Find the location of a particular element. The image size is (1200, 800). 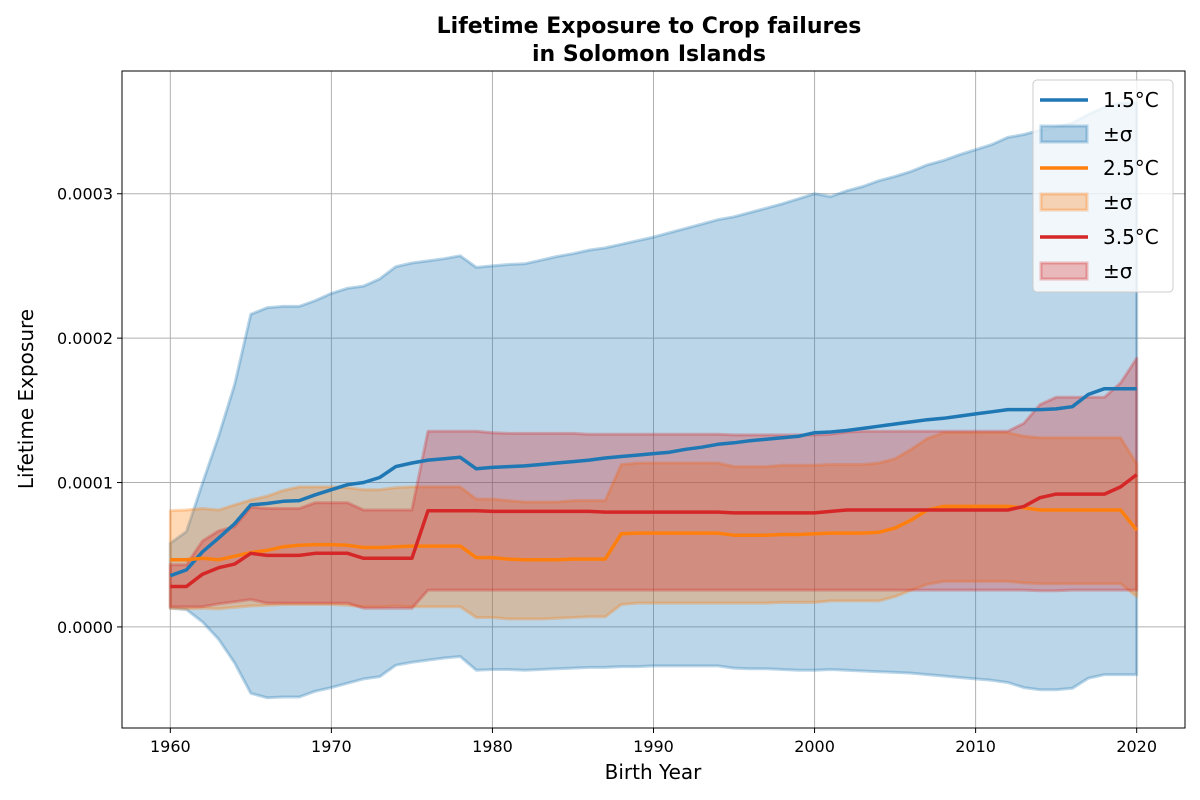

x-tick-label: 2000 is located at coordinates (814, 746).